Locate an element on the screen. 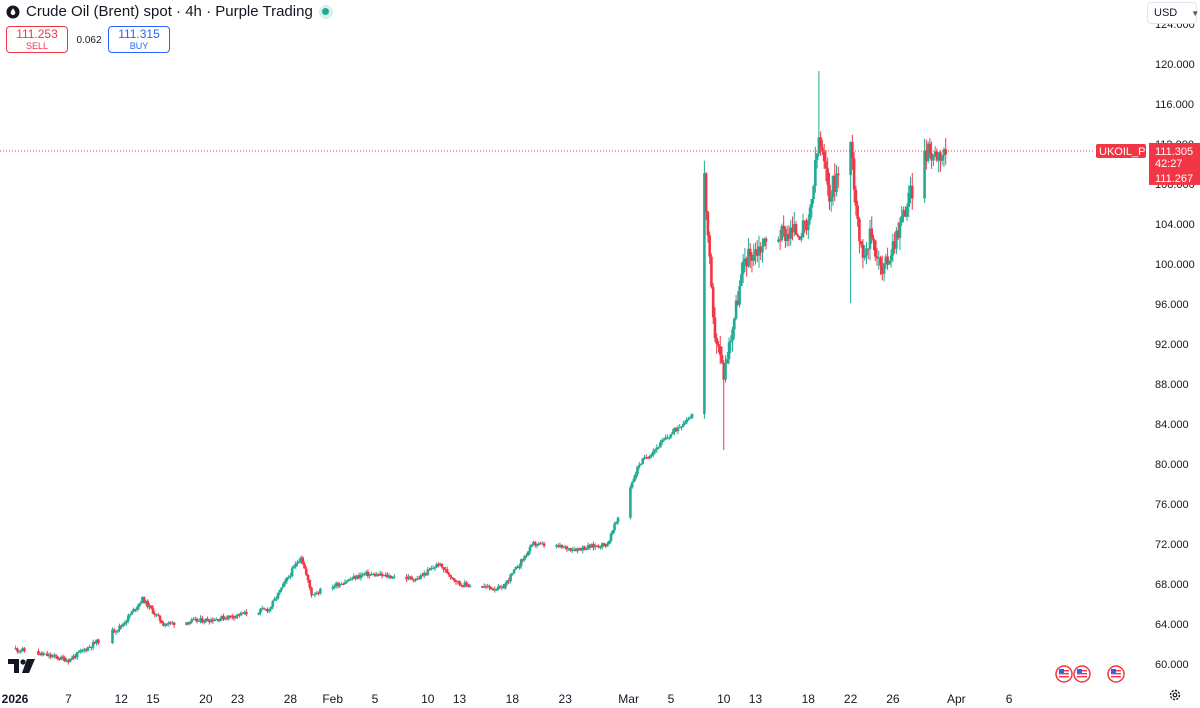 The image size is (1200, 708). y-tick-label: 92.000 is located at coordinates (1172, 345).